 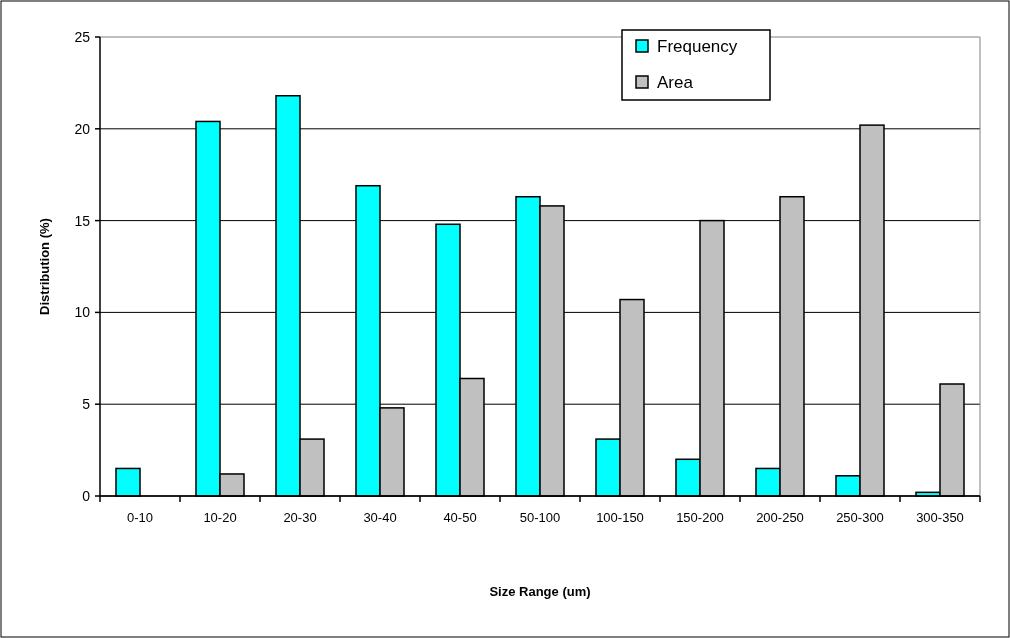 What do you see at coordinates (700, 517) in the screenshot?
I see `x-tick-label: 150-200` at bounding box center [700, 517].